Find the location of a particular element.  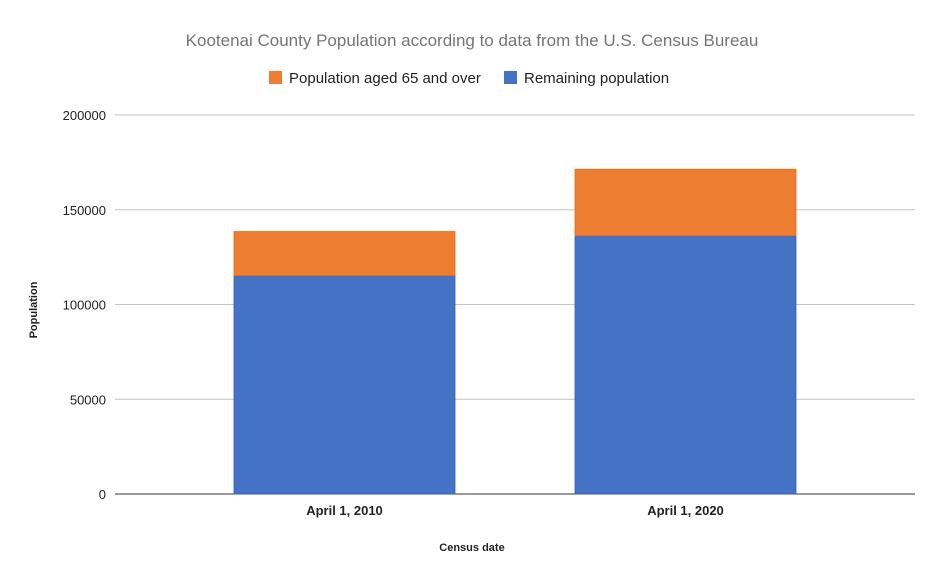

y-tick-label: 200000 is located at coordinates (84, 115).